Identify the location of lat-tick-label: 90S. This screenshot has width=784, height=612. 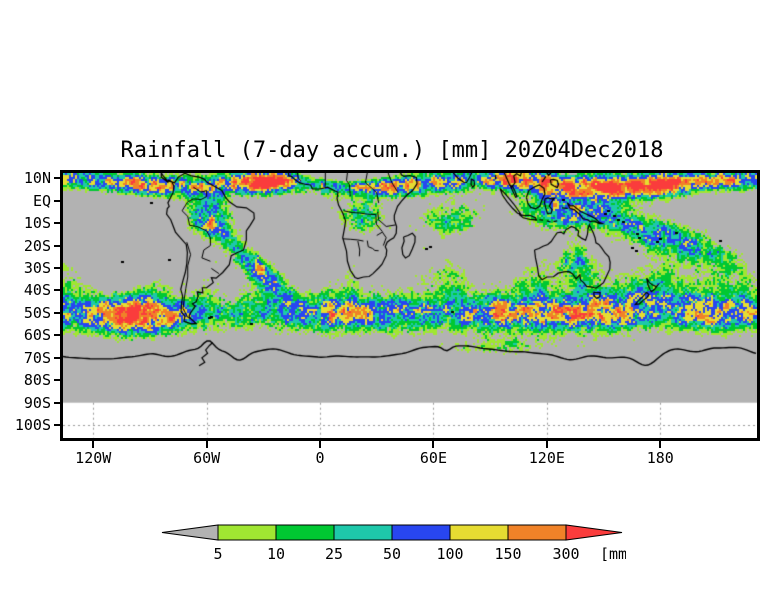
(37, 402).